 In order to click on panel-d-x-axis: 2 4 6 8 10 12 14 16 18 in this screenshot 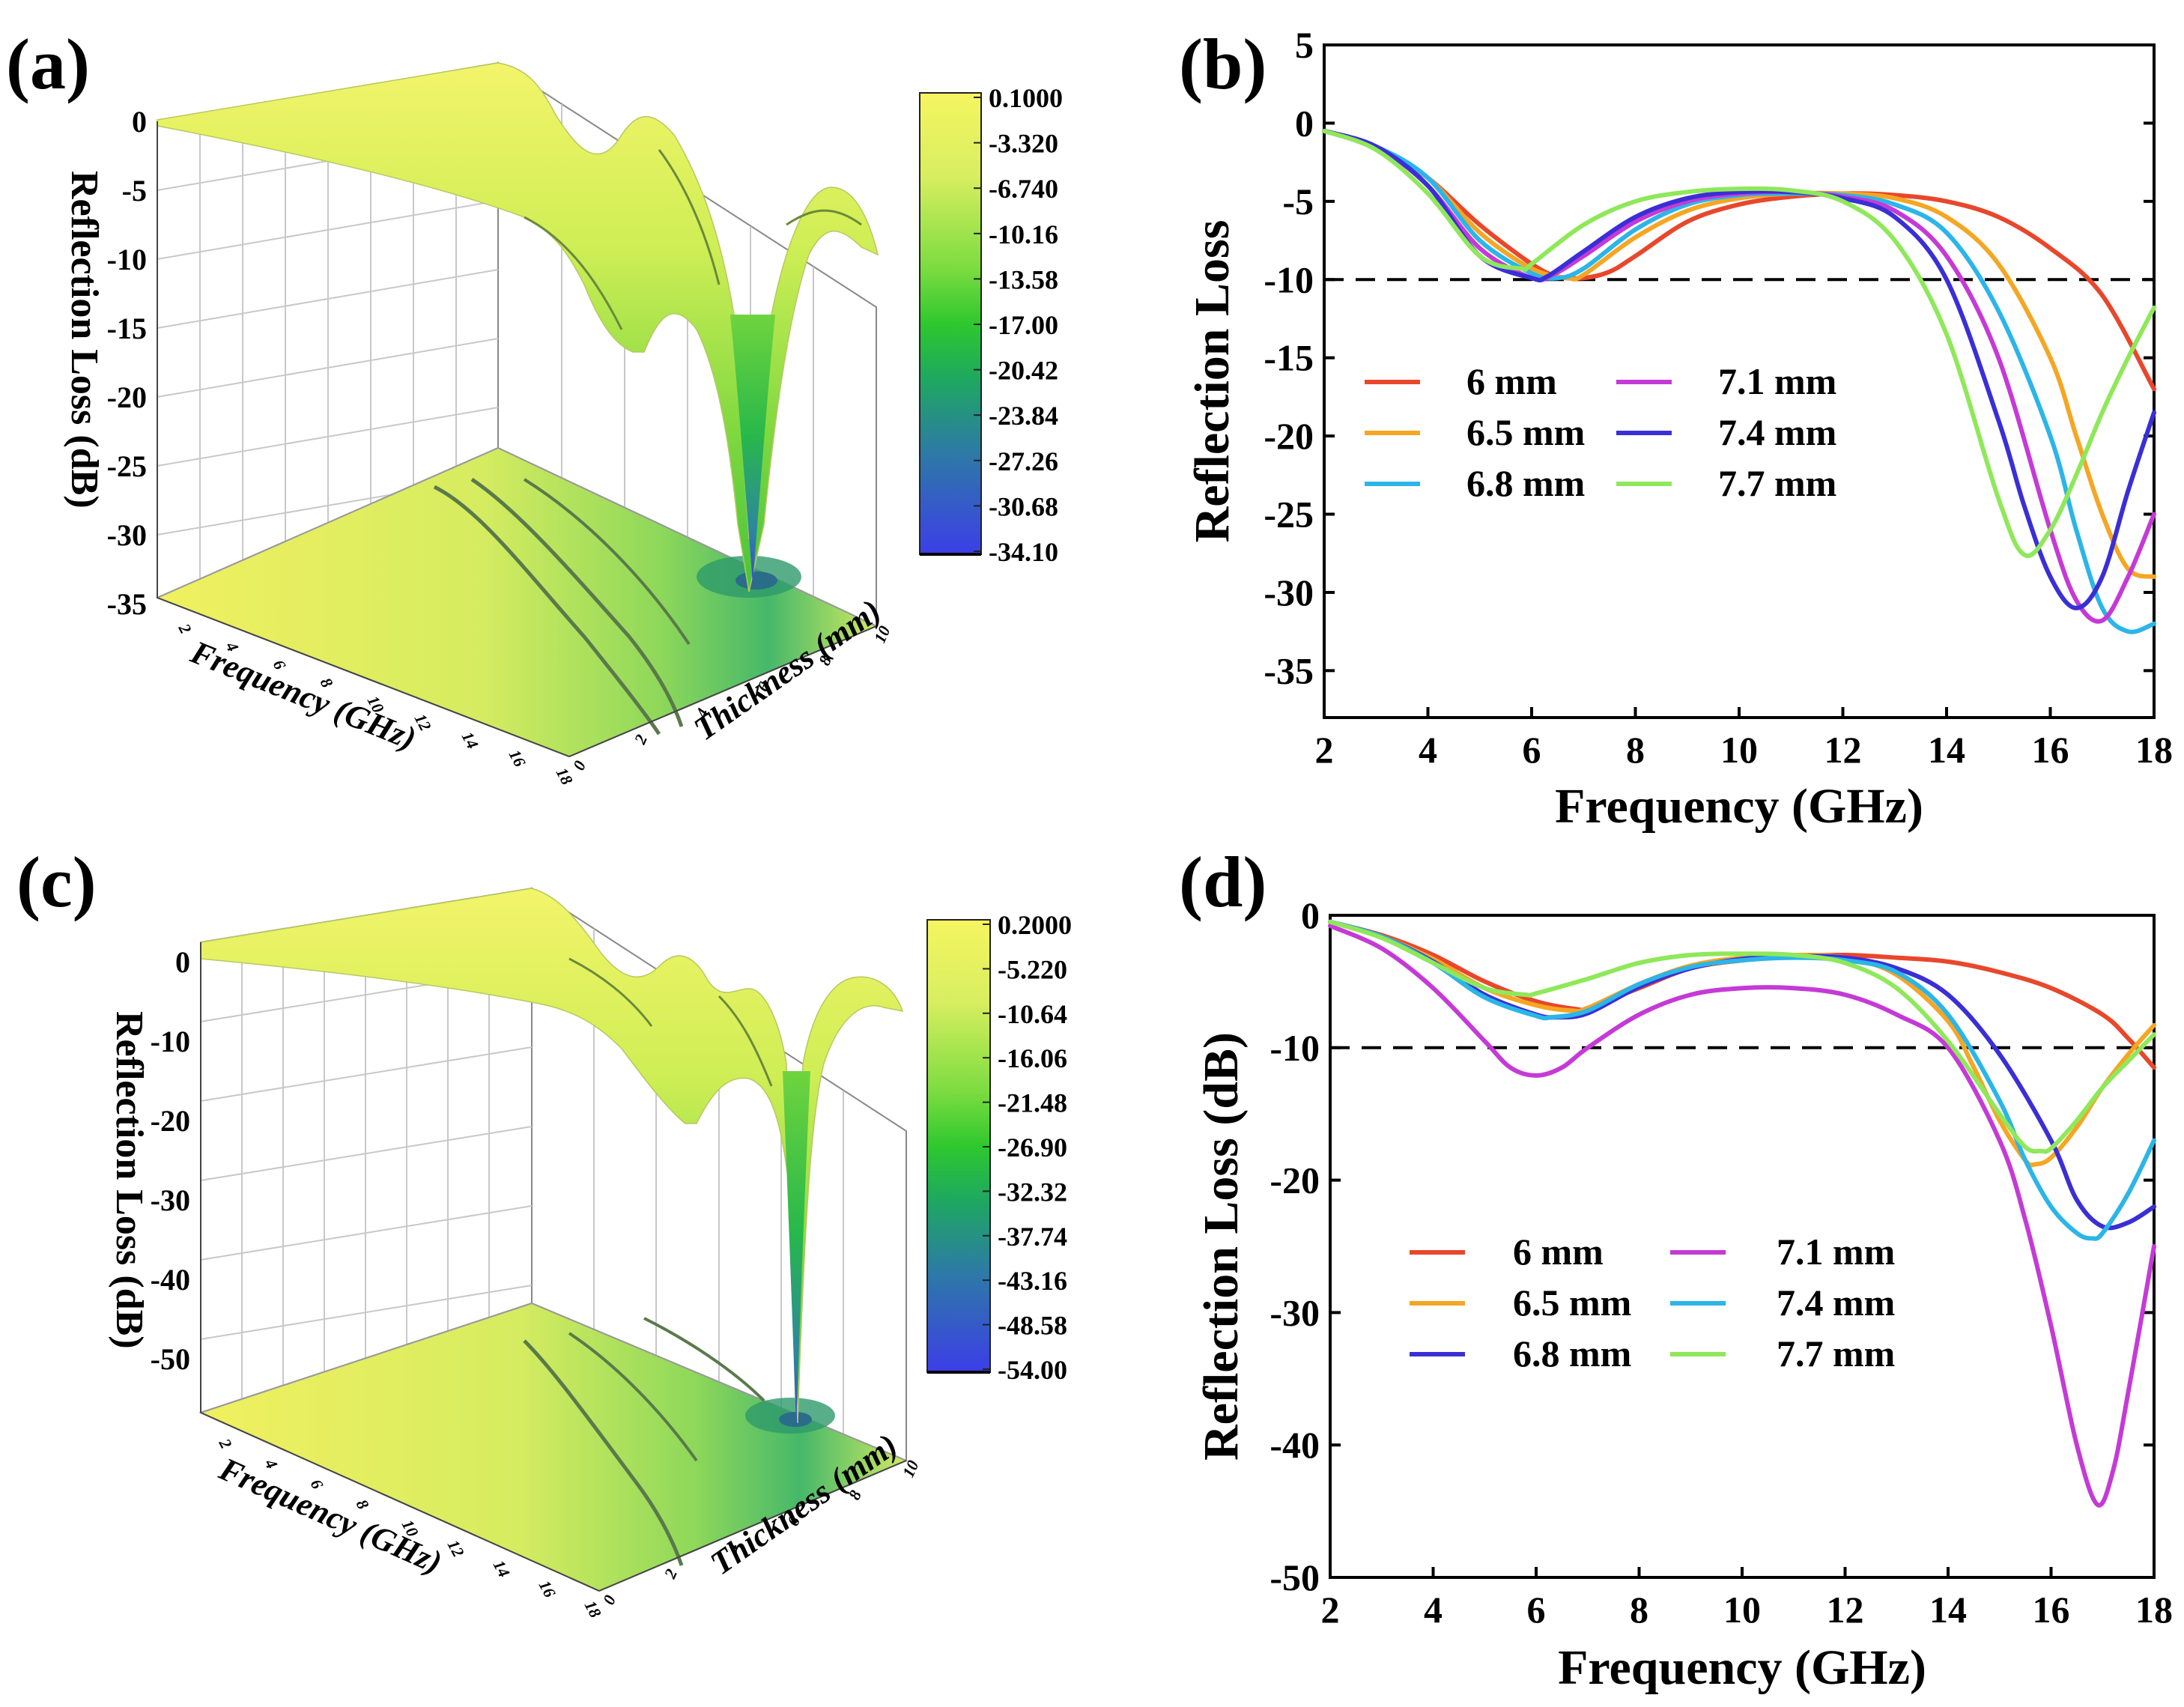, I will do `click(1747, 1599)`.